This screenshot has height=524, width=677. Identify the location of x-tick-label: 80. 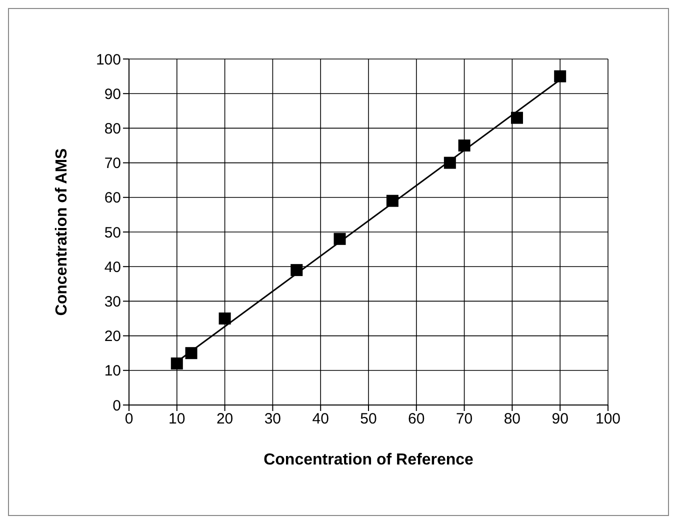
(512, 419).